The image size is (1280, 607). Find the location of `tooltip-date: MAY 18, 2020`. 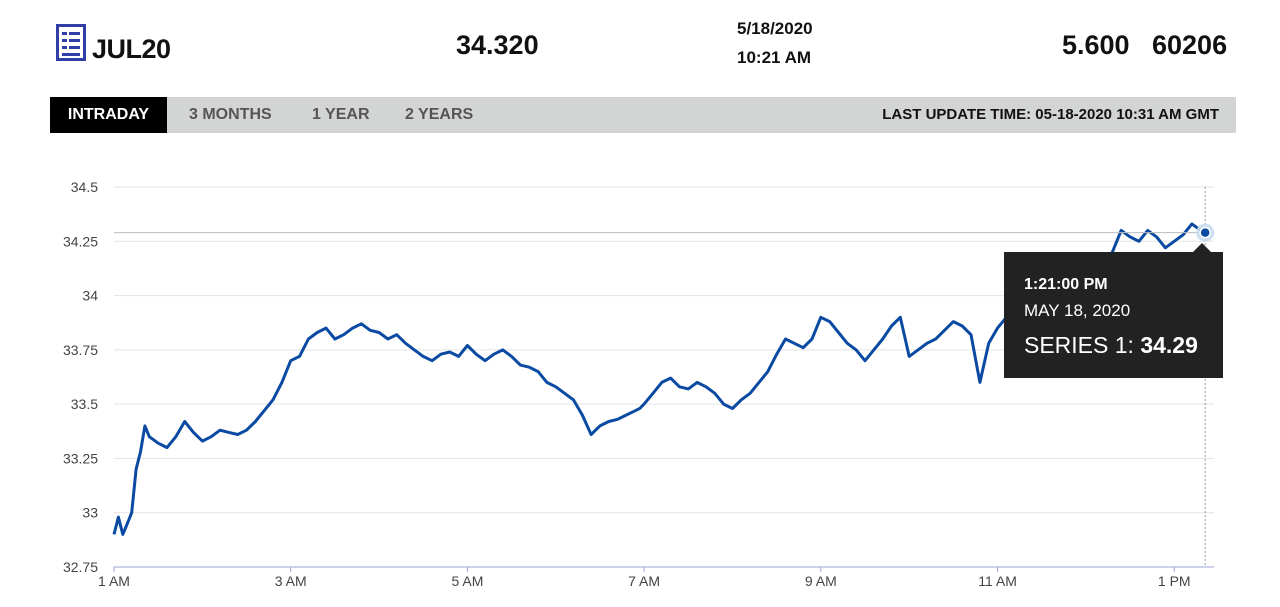

tooltip-date: MAY 18, 2020 is located at coordinates (1077, 310).